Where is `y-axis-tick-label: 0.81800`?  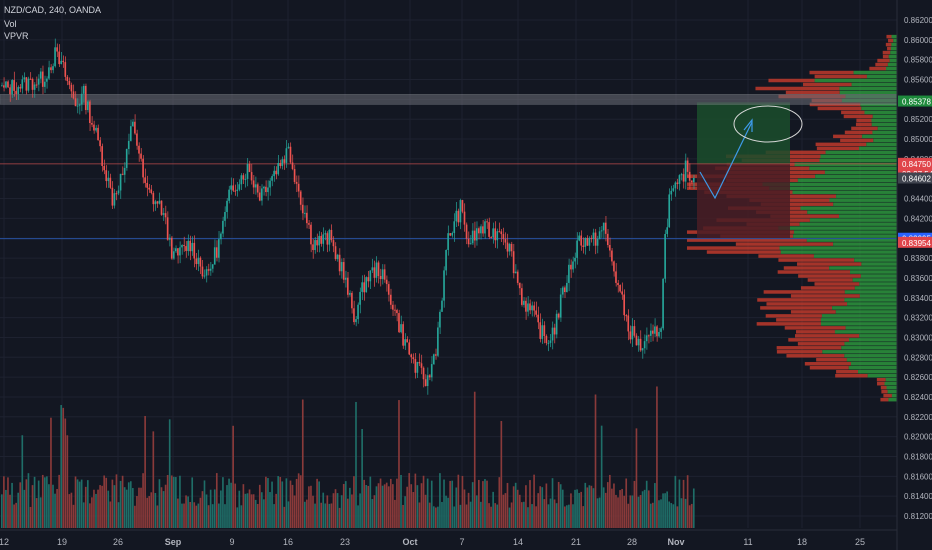
y-axis-tick-label: 0.81800 is located at coordinates (918, 456).